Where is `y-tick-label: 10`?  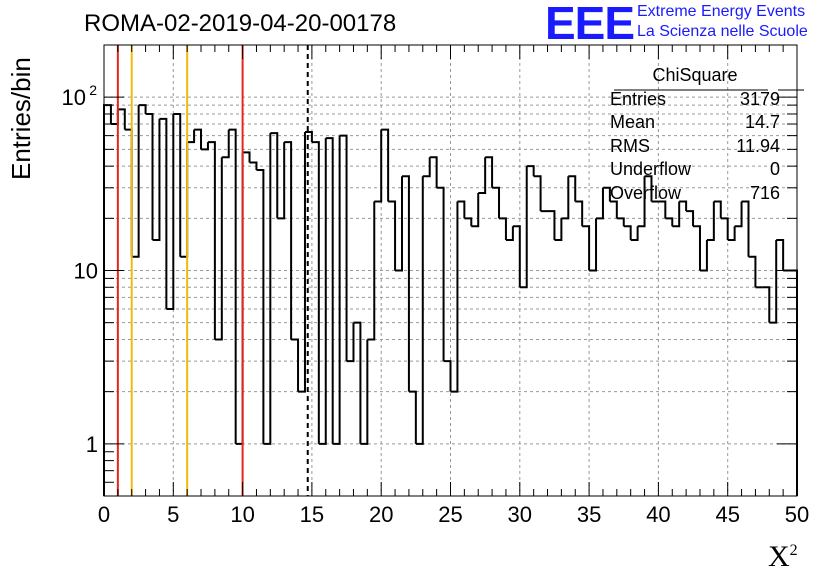
y-tick-label: 10 is located at coordinates (74, 97).